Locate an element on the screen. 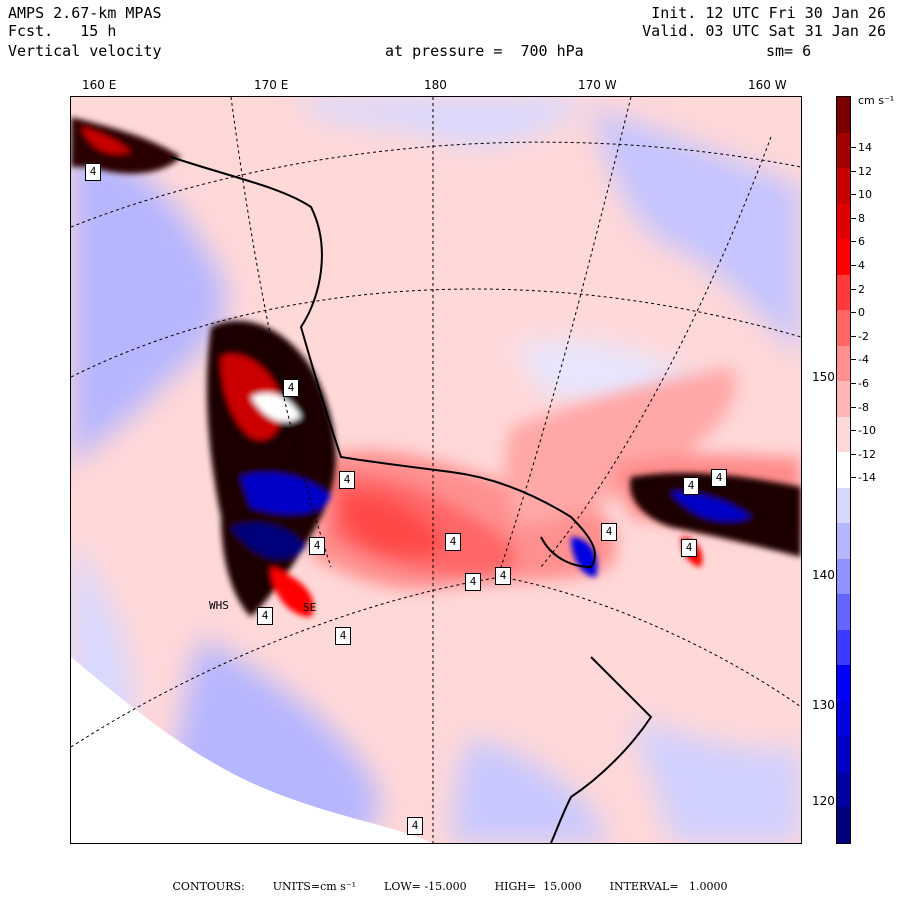  footer-contours: CONTOURS: is located at coordinates (208, 886).